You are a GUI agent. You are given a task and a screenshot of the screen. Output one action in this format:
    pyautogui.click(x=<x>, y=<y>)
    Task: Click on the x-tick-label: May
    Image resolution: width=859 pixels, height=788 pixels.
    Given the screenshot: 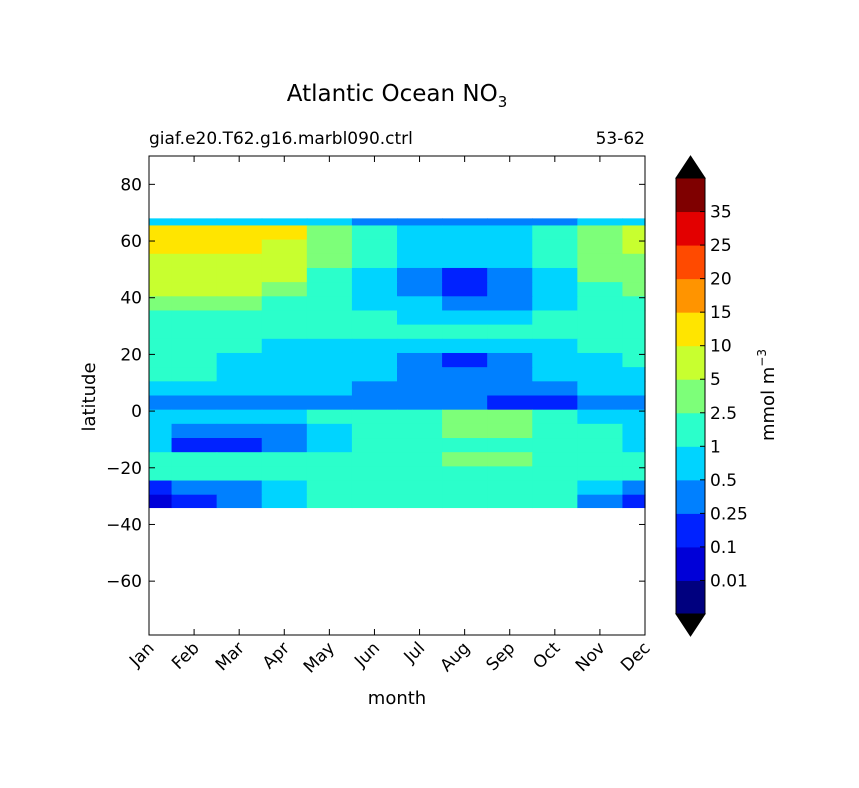 What is the action you would take?
    pyautogui.click(x=319, y=657)
    